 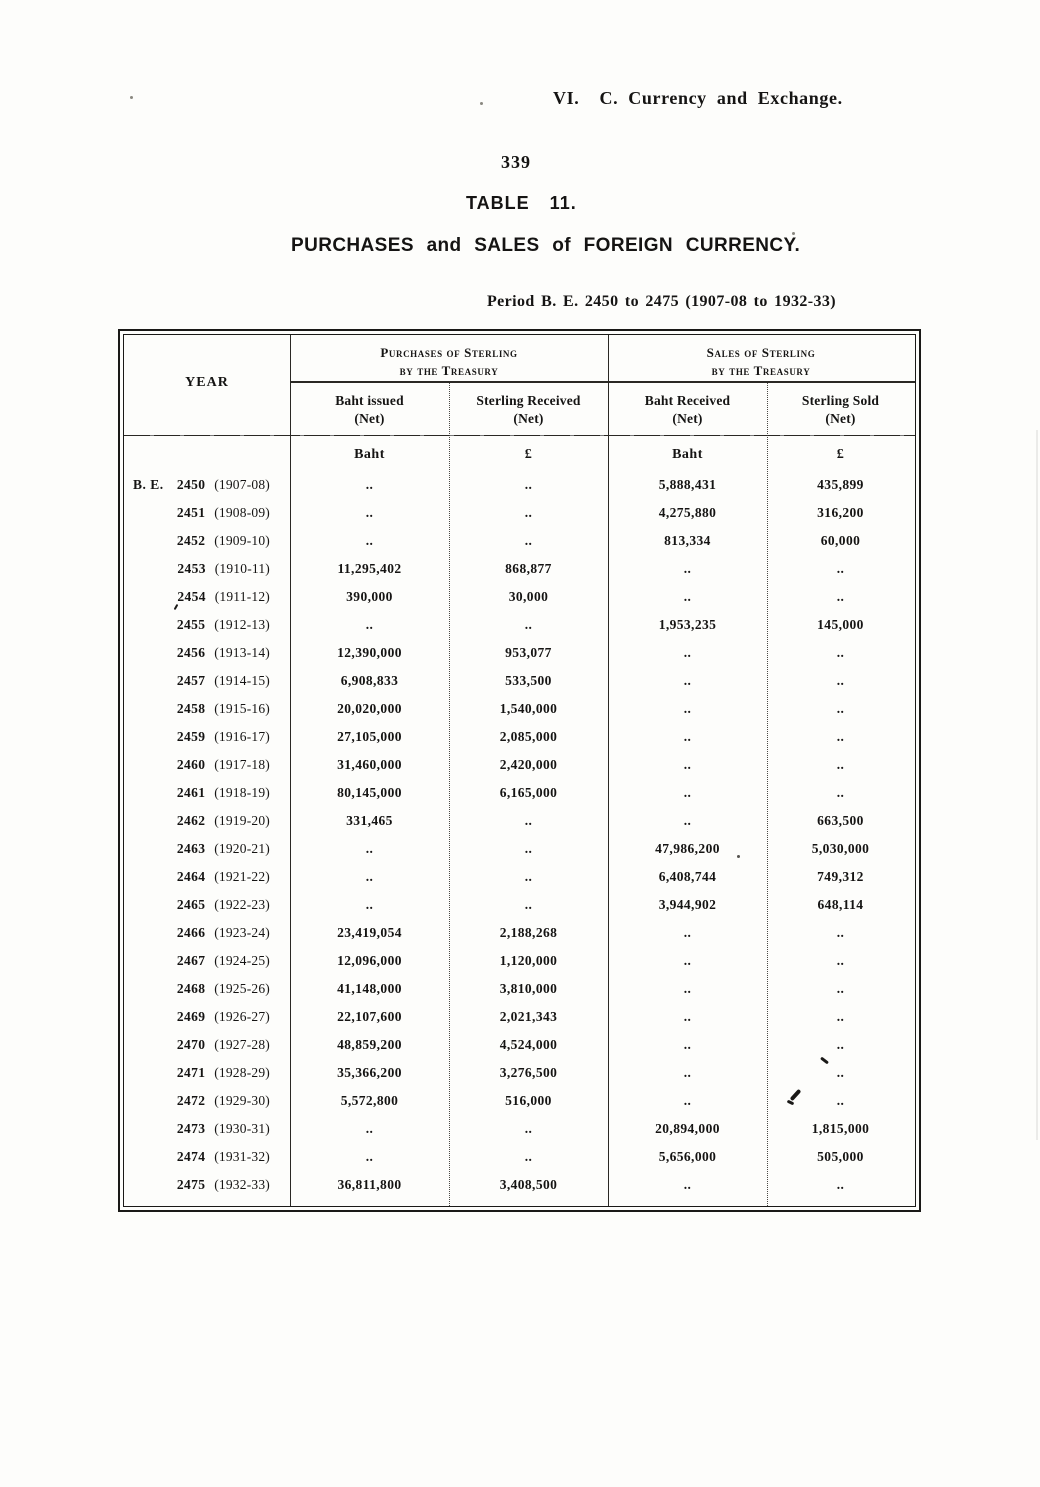 What do you see at coordinates (207, 1185) in the screenshot?
I see `row-year-cell: 2475 (1932-33)` at bounding box center [207, 1185].